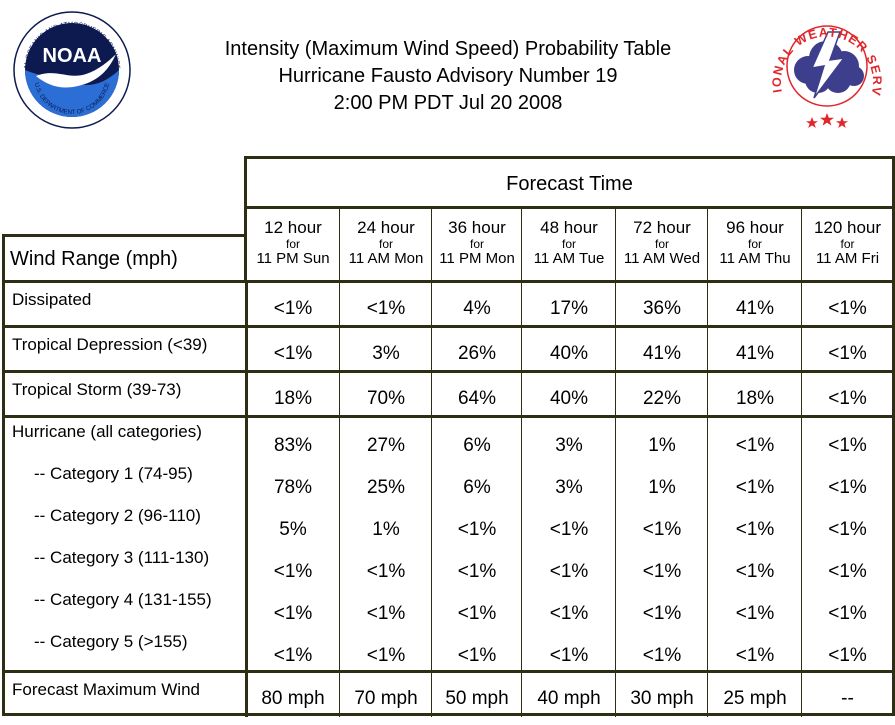 The image size is (895, 725). What do you see at coordinates (662, 308) in the screenshot?
I see `table-cell: 36%` at bounding box center [662, 308].